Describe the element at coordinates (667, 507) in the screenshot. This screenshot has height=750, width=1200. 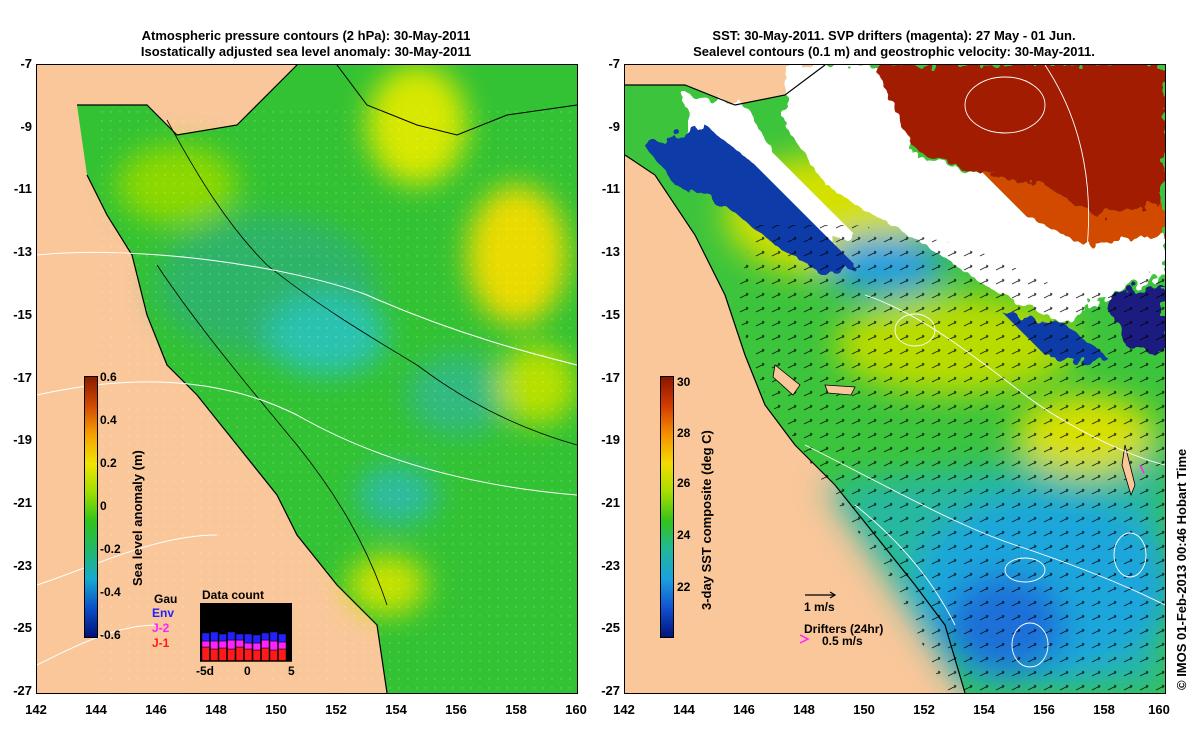
I see `sst-colorbar` at that location.